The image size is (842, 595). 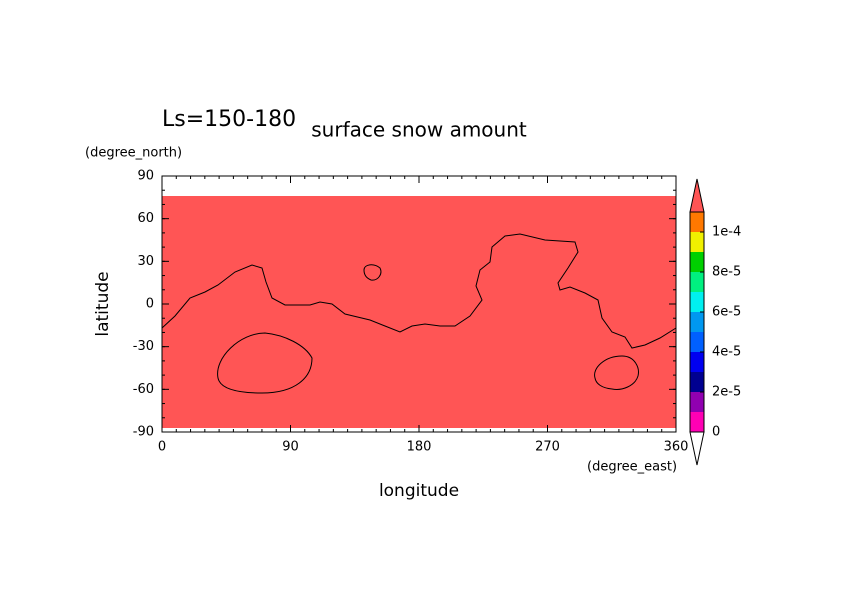 I want to click on x-tick-label: 270, so click(x=547, y=447).